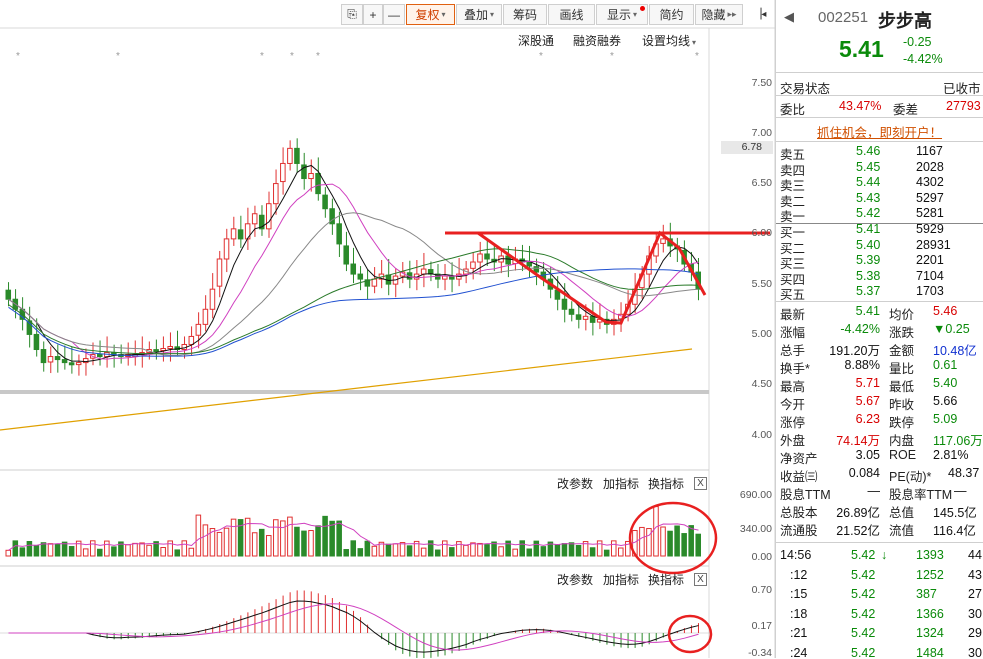 This screenshot has height=659, width=983. What do you see at coordinates (930, 613) in the screenshot?
I see `tick-volume: 1366` at bounding box center [930, 613].